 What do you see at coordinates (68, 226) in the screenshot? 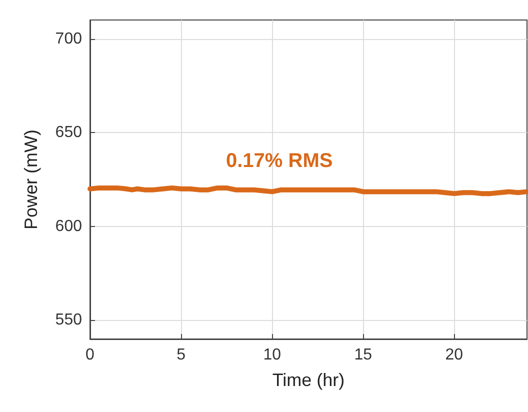
I see `y-tick-label: 600` at bounding box center [68, 226].